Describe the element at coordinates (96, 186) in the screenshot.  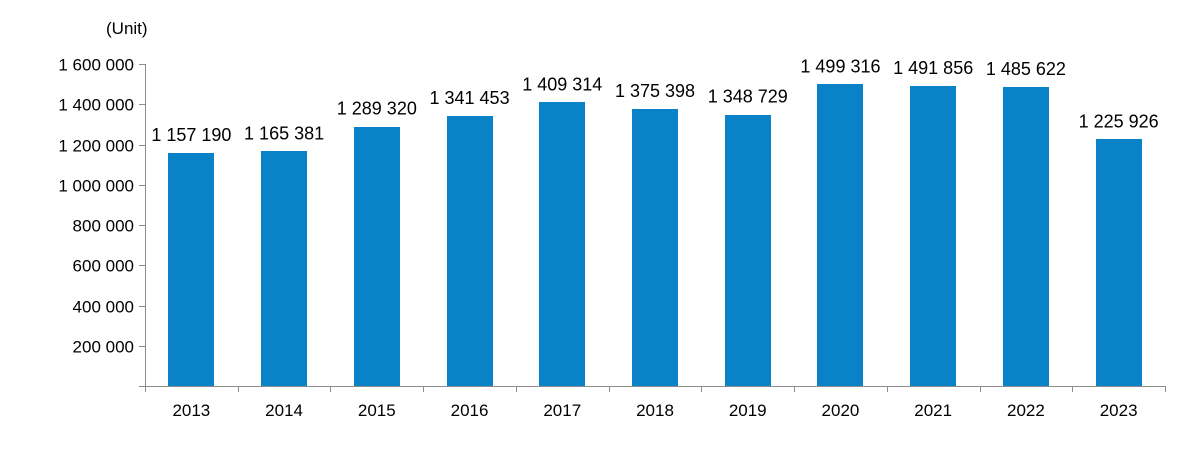
I see `y-tick-label: 1 000 000` at that location.